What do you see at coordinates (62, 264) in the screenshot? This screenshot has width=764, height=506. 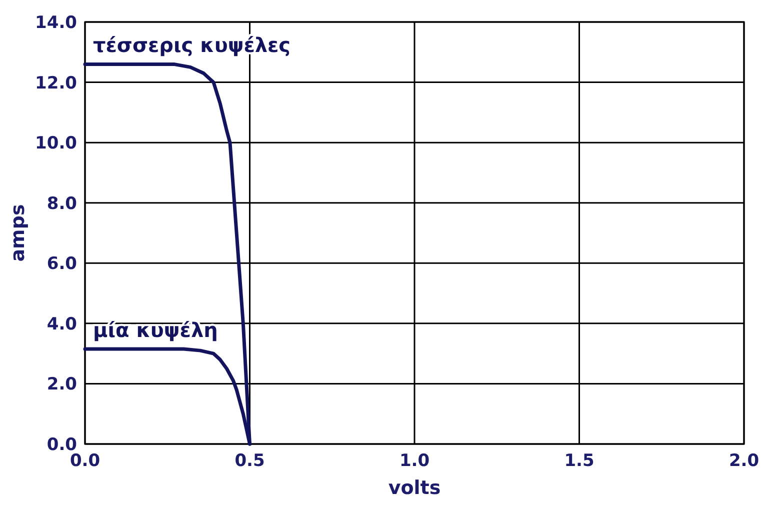 I see `y-tick-label: 6.0` at bounding box center [62, 264].